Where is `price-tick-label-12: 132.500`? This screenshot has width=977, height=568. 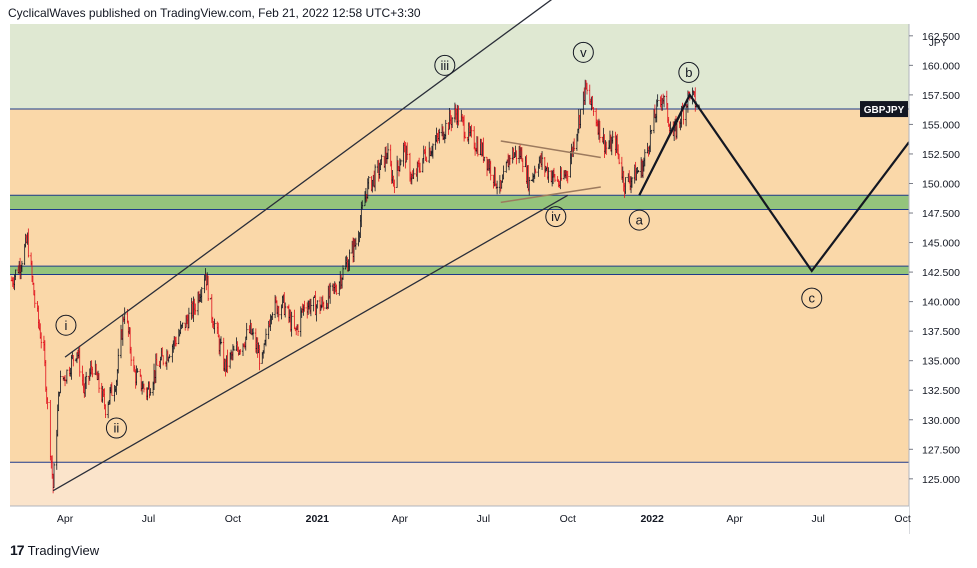
price-tick-label-12: 132.500 is located at coordinates (941, 391).